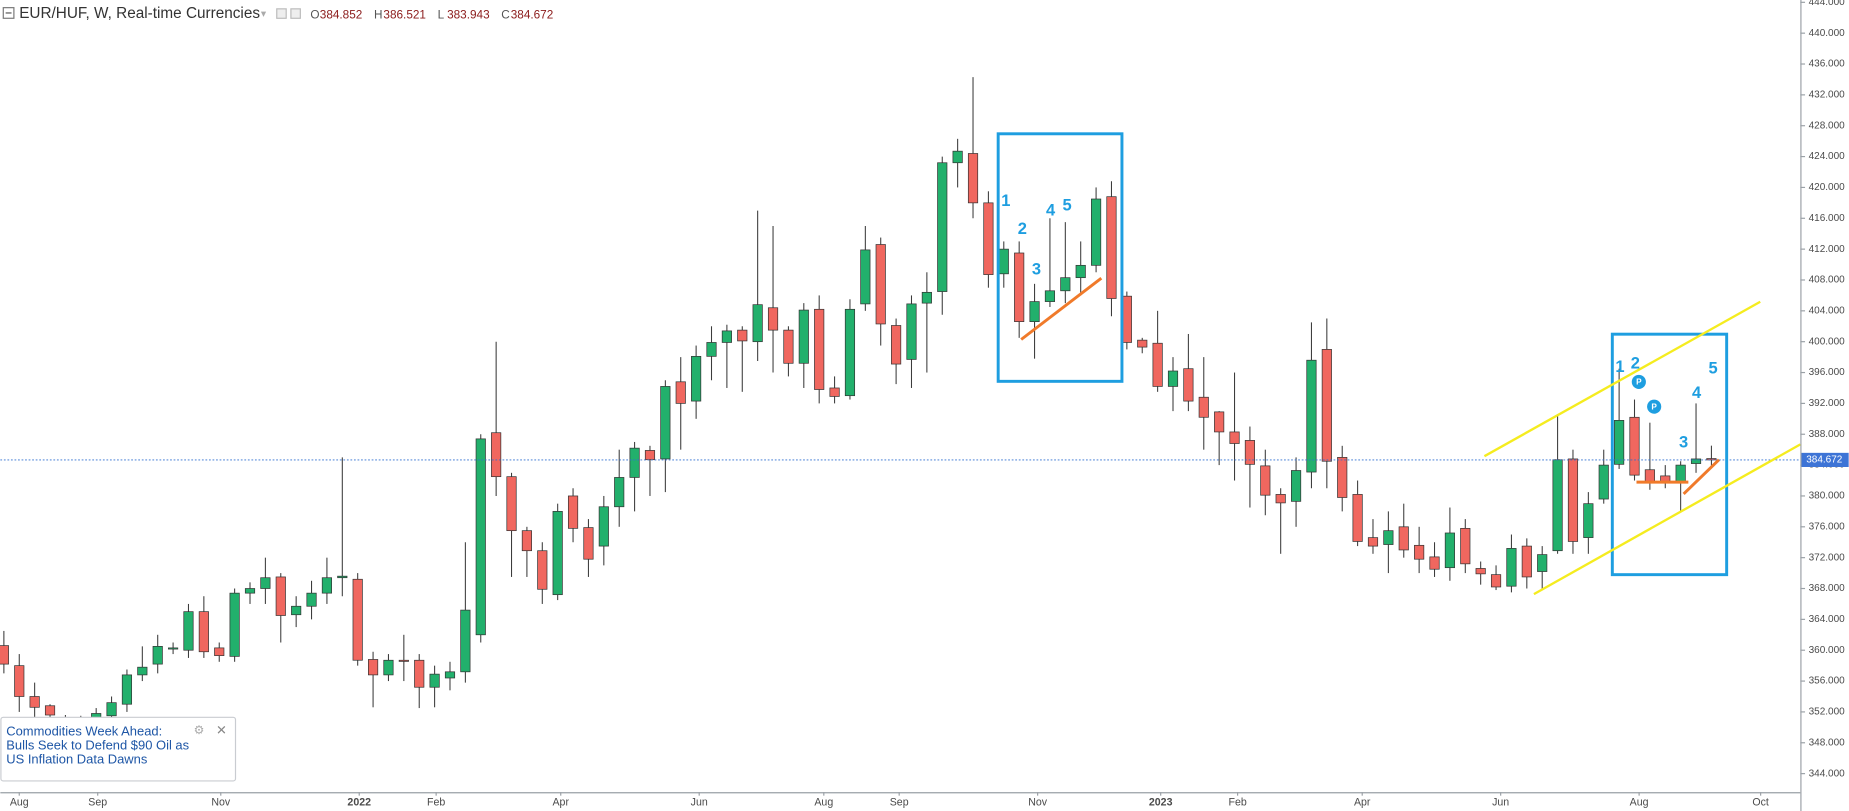 This screenshot has width=1849, height=811. What do you see at coordinates (1060, 257) in the screenshot?
I see `box` at bounding box center [1060, 257].